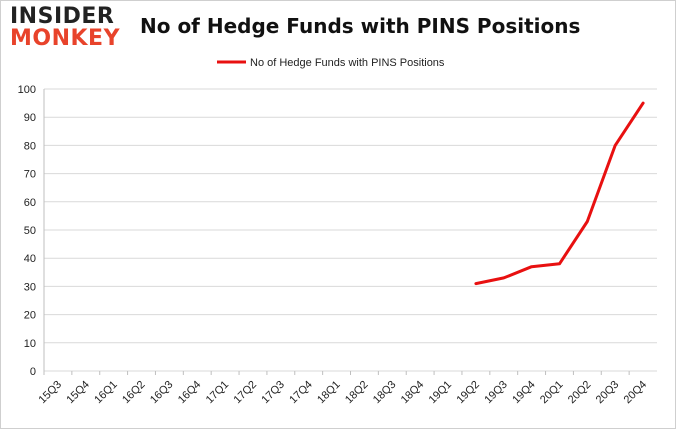 The width and height of the screenshot is (678, 431). I want to click on series-line, so click(559, 193).